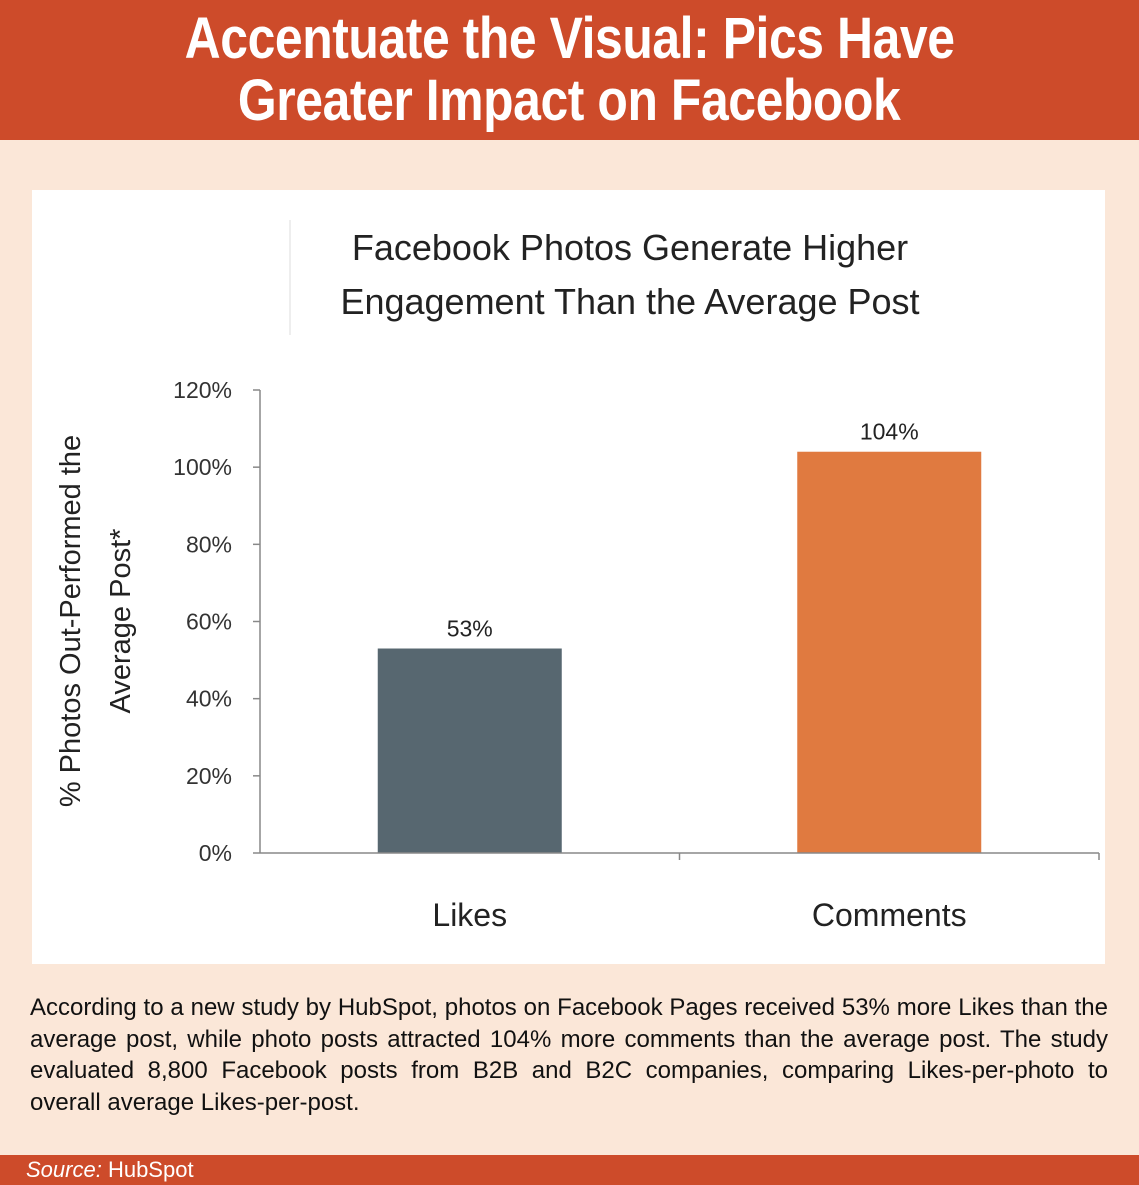 This screenshot has width=1139, height=1185. I want to click on y-tick-label: 120%, so click(202, 390).